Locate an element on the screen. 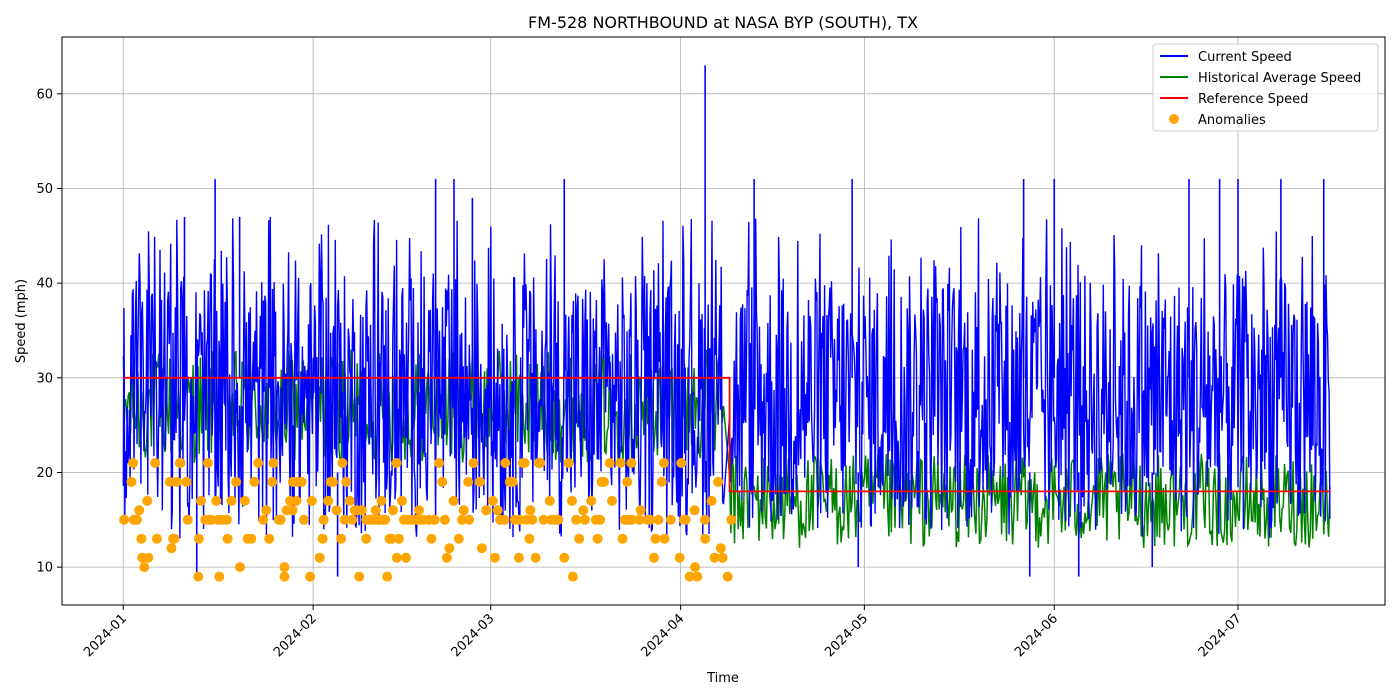  x-tick-label: 2024-03 is located at coordinates (473, 635).